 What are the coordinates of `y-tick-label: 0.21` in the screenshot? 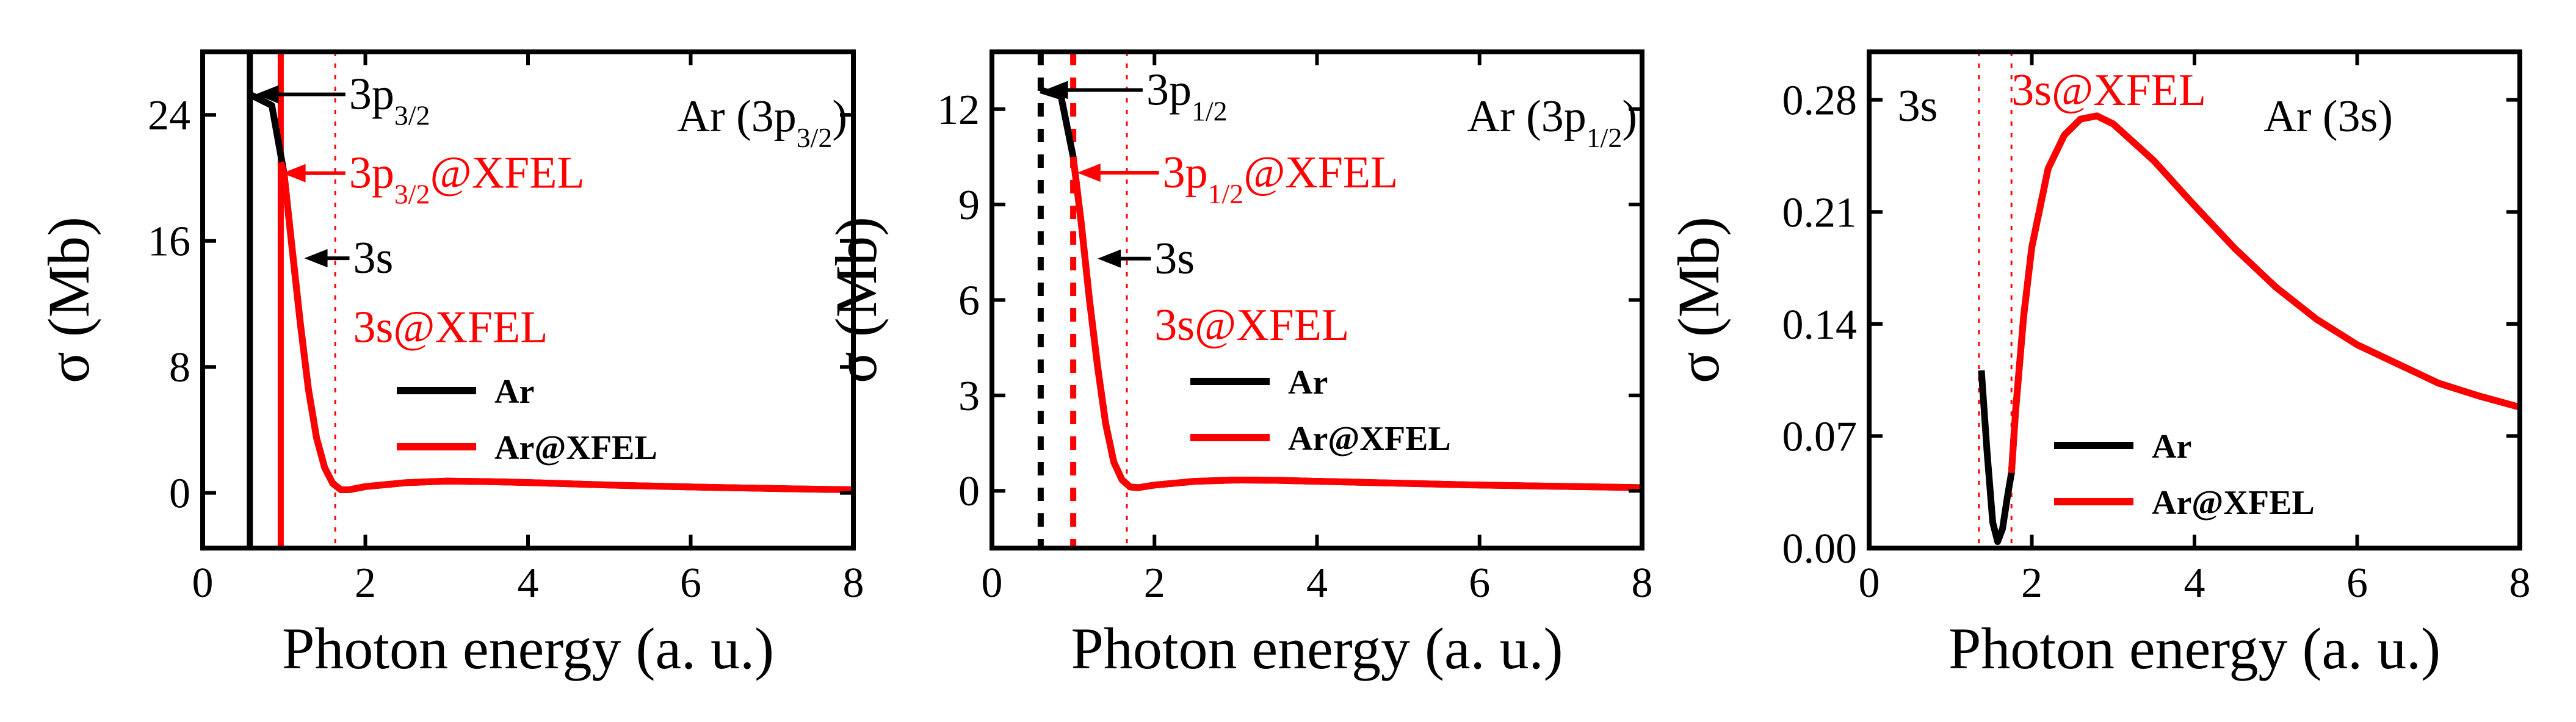 It's located at (1820, 212).